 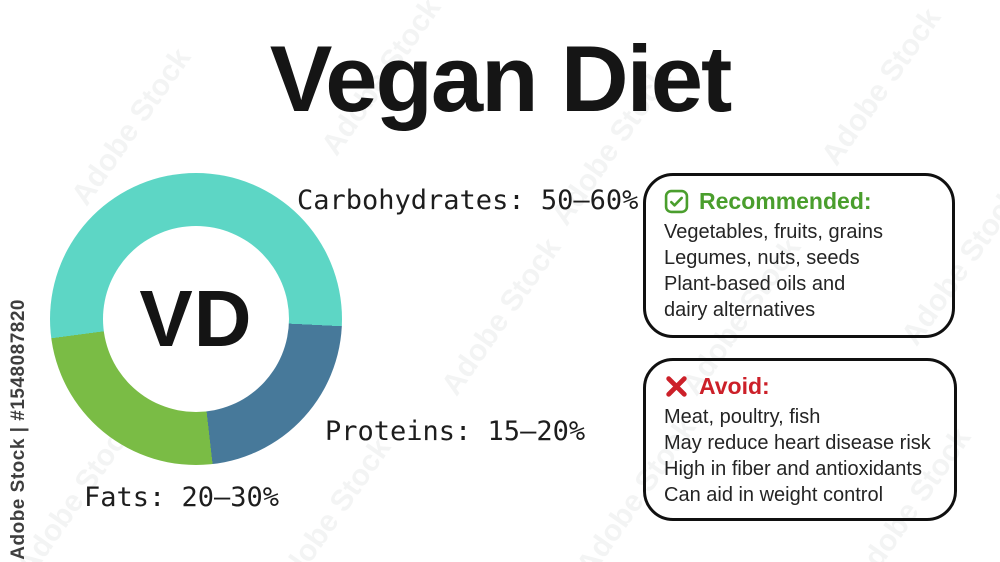 What do you see at coordinates (755, 284) in the screenshot?
I see `list-item: Plant-based oils and` at bounding box center [755, 284].